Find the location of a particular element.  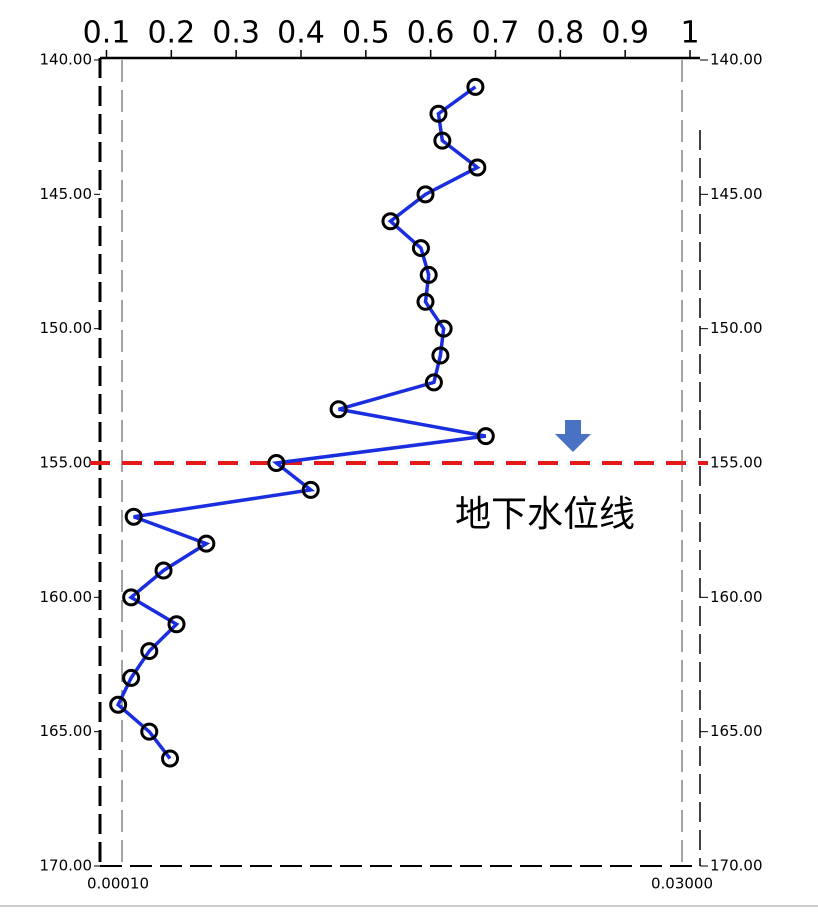

x-tick-label: 0.6 is located at coordinates (431, 33).